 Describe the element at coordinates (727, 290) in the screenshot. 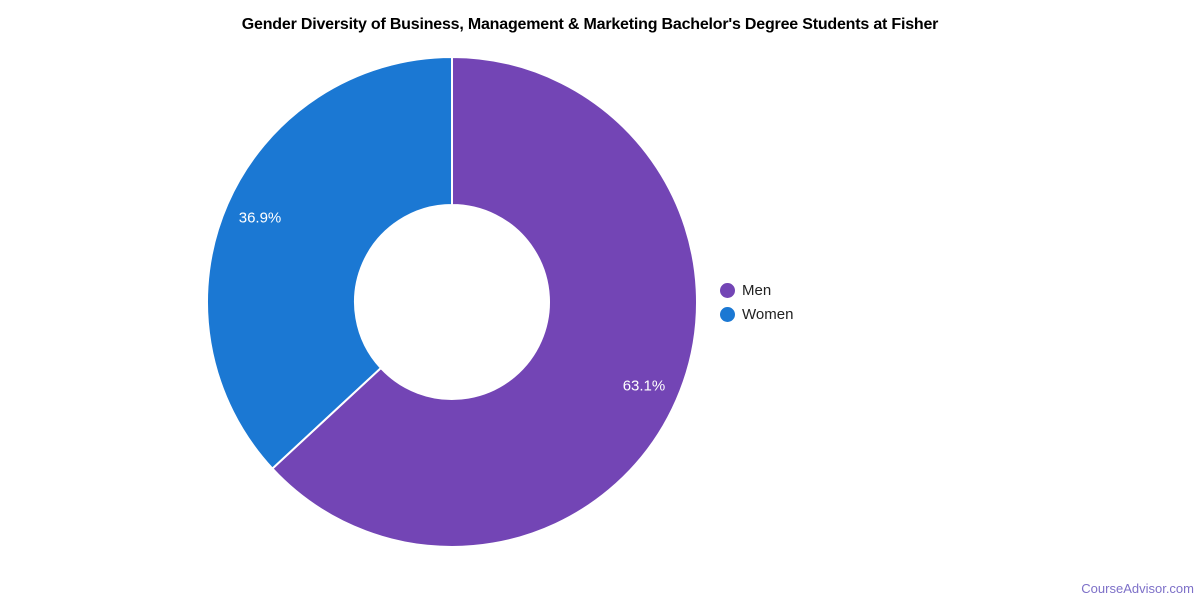

I see `legend-marker-men` at that location.